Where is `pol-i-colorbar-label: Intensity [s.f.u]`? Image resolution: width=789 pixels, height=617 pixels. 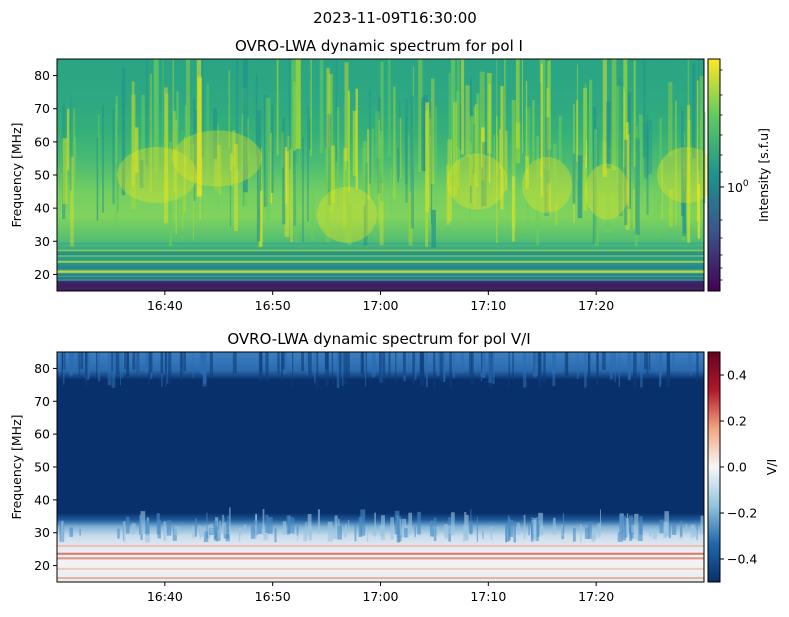 pol-i-colorbar-label: Intensity [s.f.u] is located at coordinates (763, 175).